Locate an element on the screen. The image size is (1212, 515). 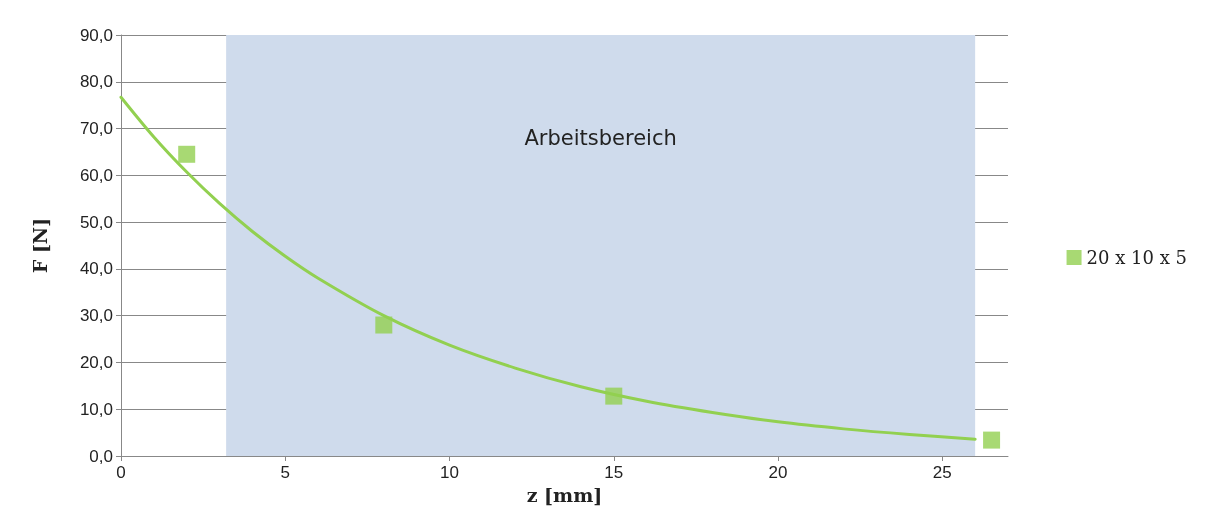
x-tick-label: 20 is located at coordinates (778, 472).